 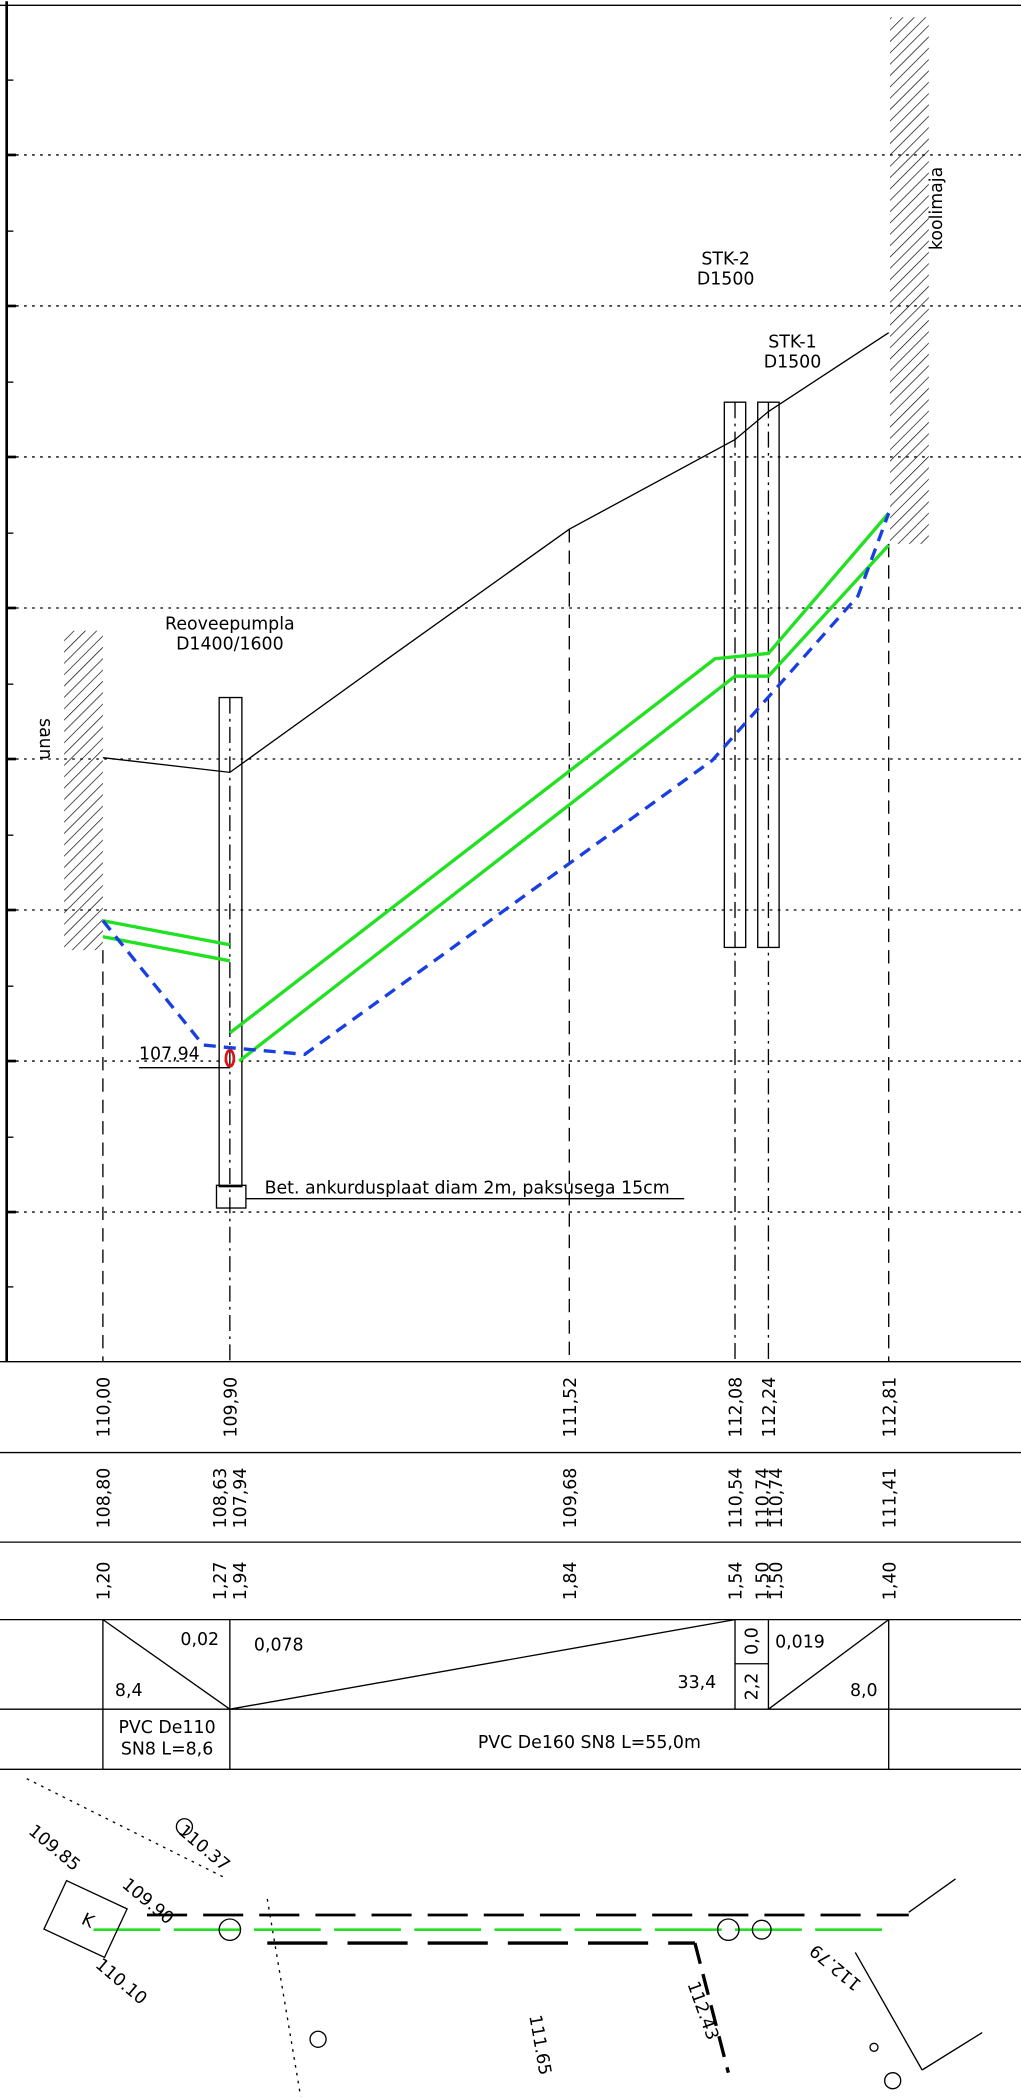 What do you see at coordinates (221, 1498) in the screenshot?
I see `cell: 108,63` at bounding box center [221, 1498].